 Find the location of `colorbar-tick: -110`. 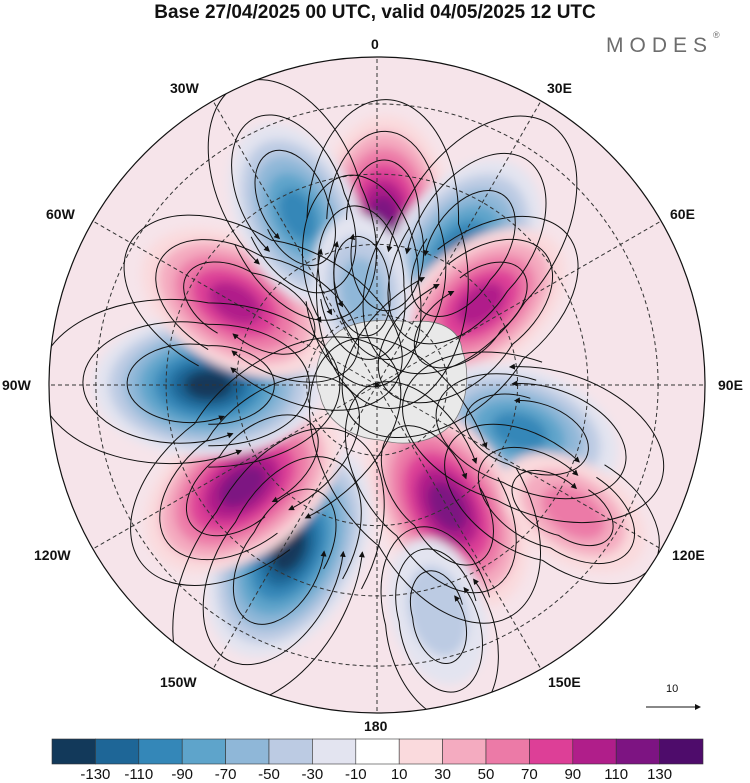

colorbar-tick: -110 is located at coordinates (139, 774).